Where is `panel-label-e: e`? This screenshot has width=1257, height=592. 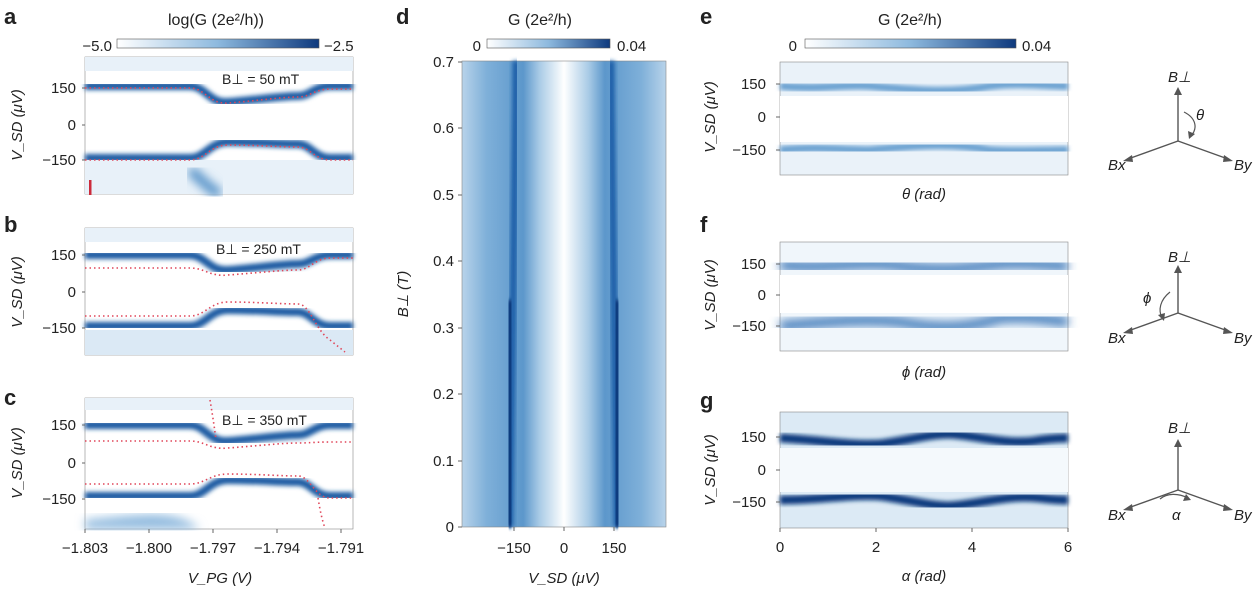 panel-label-e: e is located at coordinates (706, 16).